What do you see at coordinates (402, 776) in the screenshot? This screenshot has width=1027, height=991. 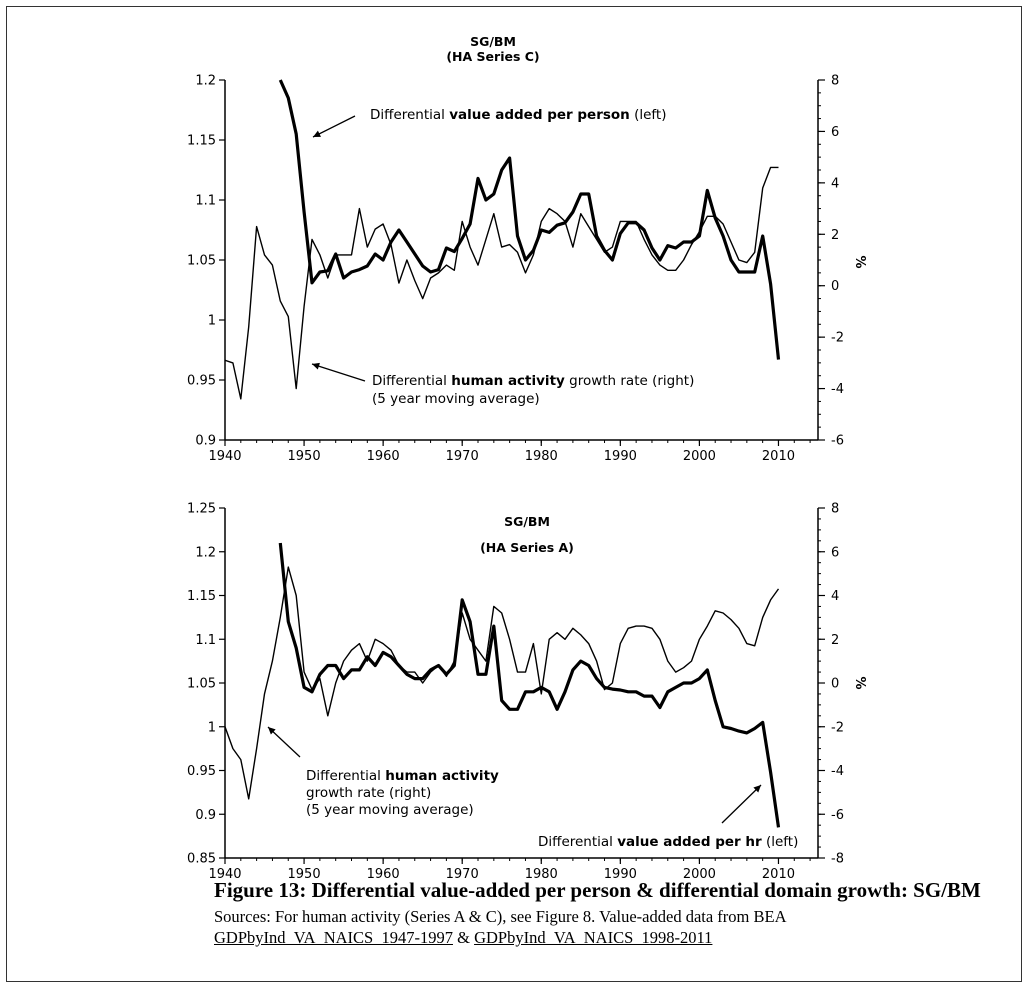 I see `annotation-human-activity: Differential human activity` at bounding box center [402, 776].